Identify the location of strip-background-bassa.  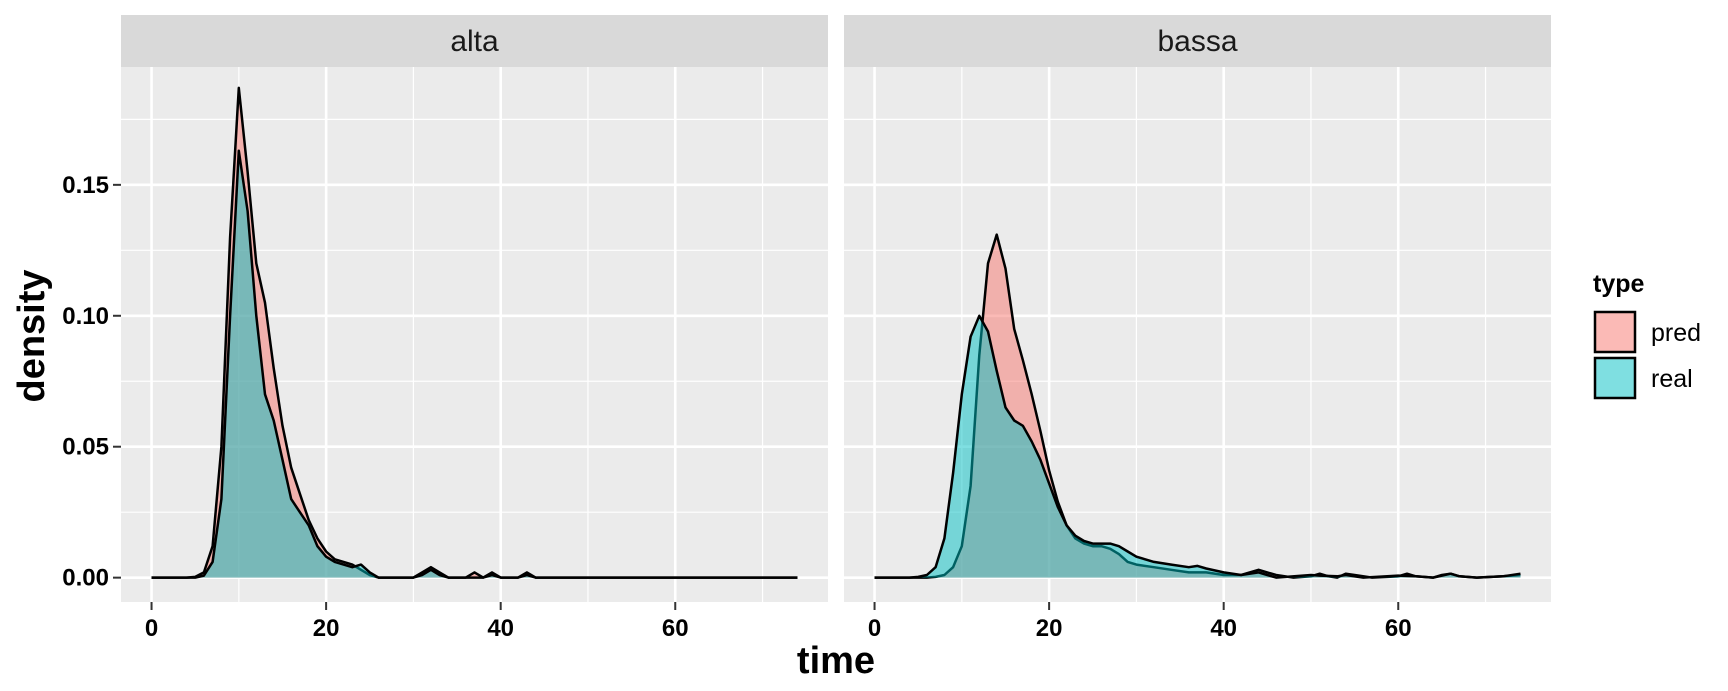
(1197, 41).